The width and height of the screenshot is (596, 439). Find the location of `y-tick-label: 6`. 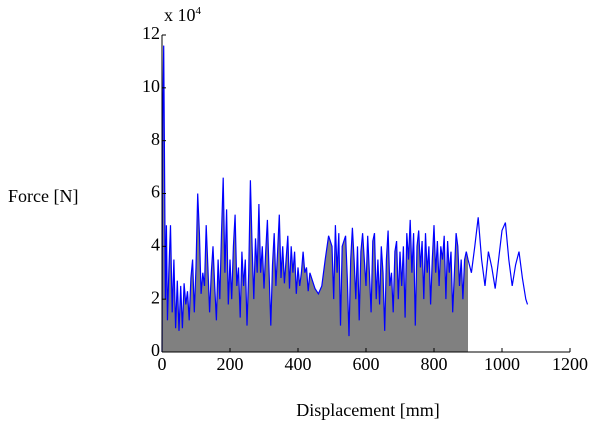

y-tick-label: 6 is located at coordinates (155, 192).